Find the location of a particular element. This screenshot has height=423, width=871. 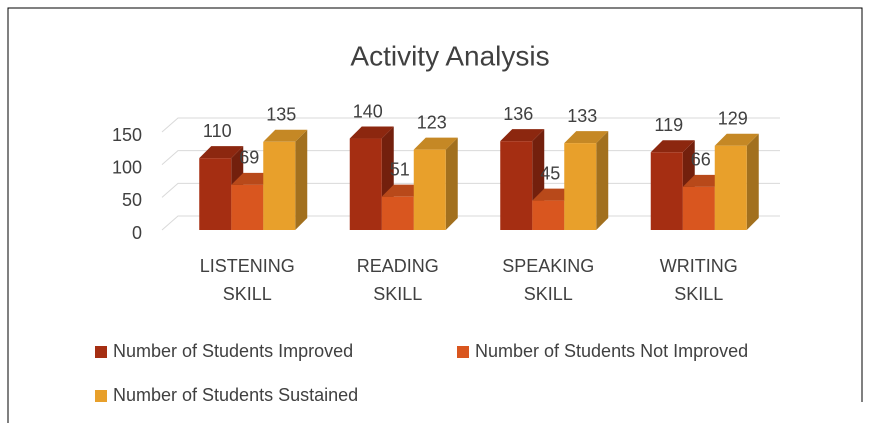

data-label: 45 is located at coordinates (550, 173).